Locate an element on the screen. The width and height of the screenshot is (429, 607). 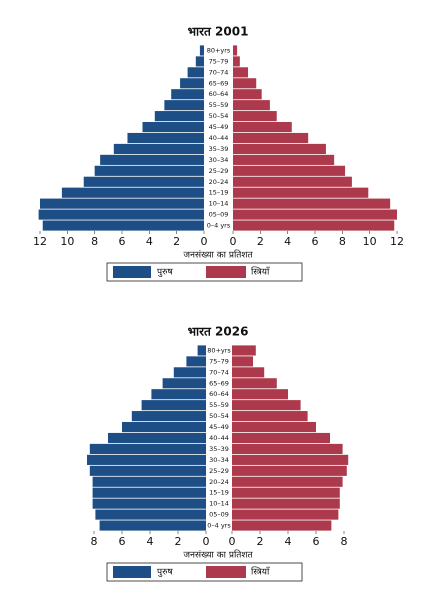
legend-box is located at coordinates (204, 572).